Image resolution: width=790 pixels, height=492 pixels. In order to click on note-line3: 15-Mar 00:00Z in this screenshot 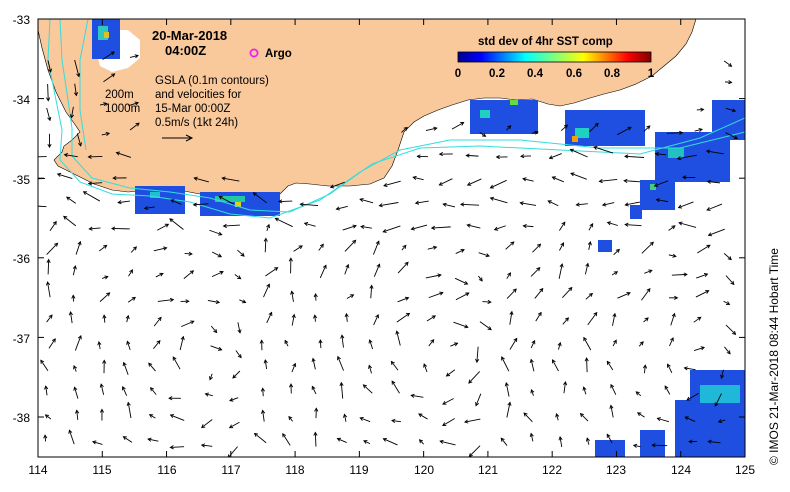, I will do `click(192, 109)`.